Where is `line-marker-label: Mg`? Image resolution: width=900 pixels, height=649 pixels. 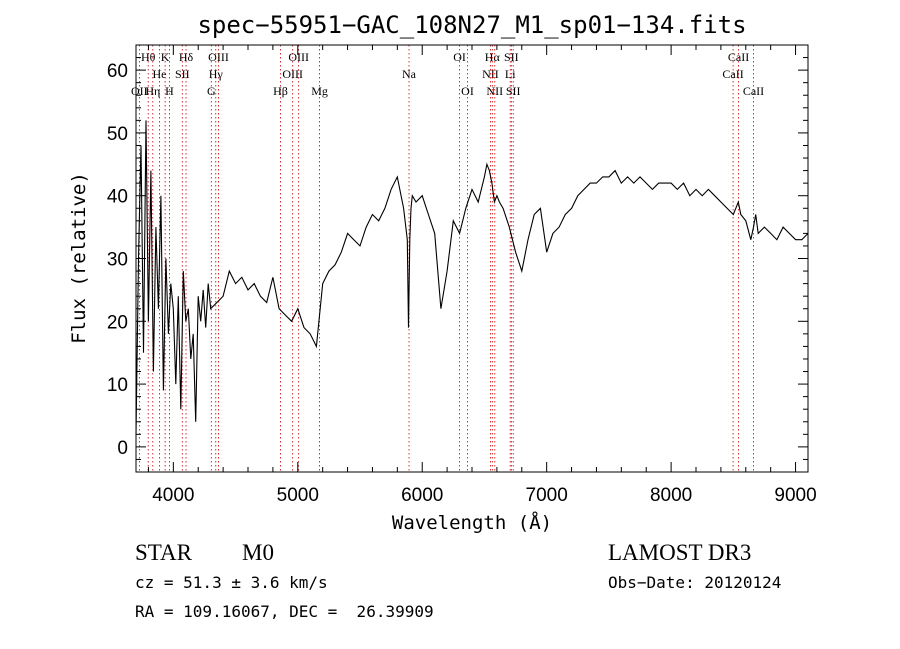
line-marker-label: Mg is located at coordinates (319, 91).